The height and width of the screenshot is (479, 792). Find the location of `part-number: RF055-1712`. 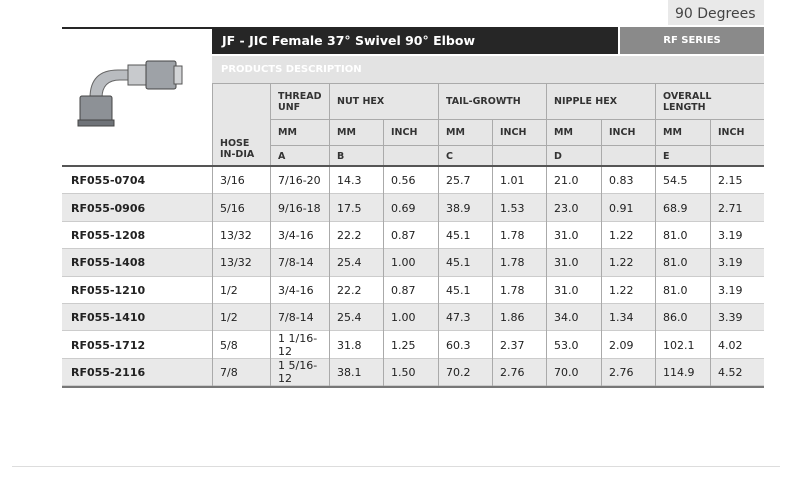

part-number: RF055-1712 is located at coordinates (108, 345).